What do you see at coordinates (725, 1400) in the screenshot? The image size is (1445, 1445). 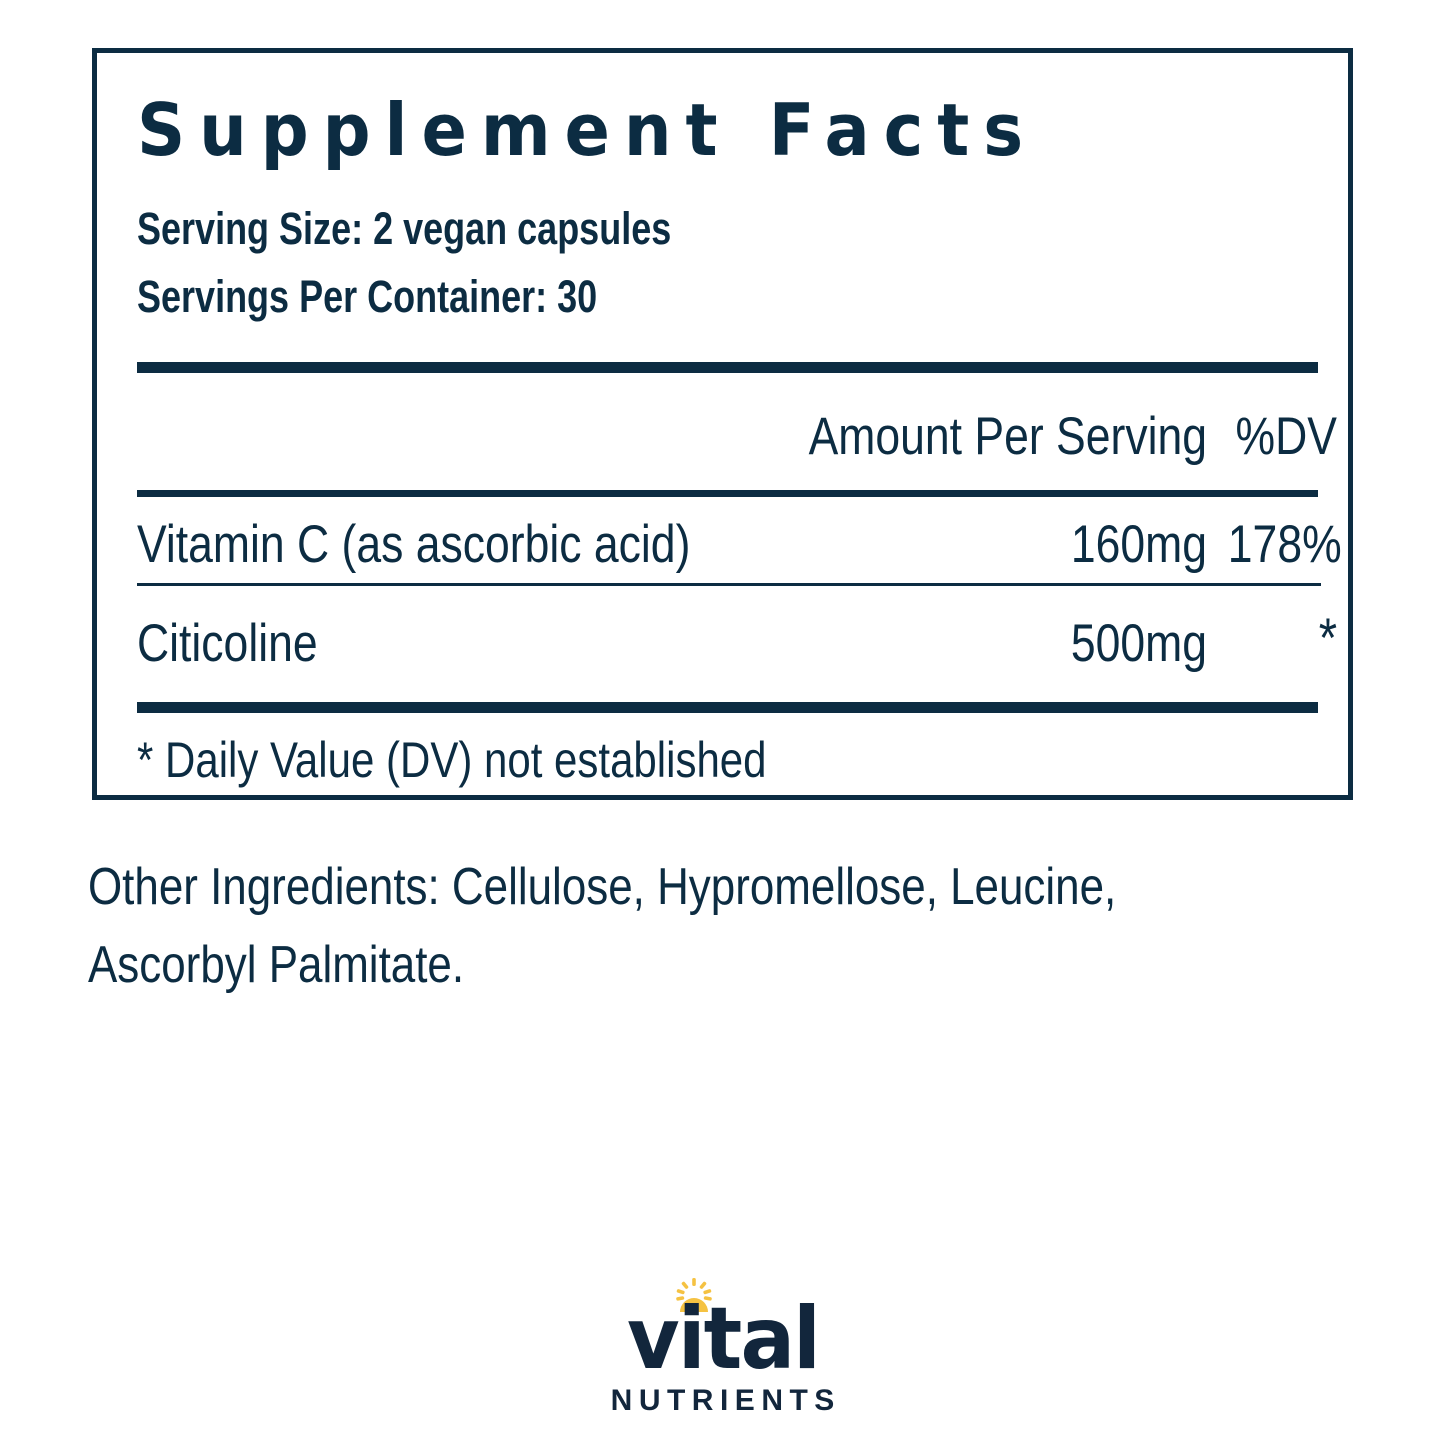 I see `logo-subbrand-text: NUTRIENTS` at bounding box center [725, 1400].